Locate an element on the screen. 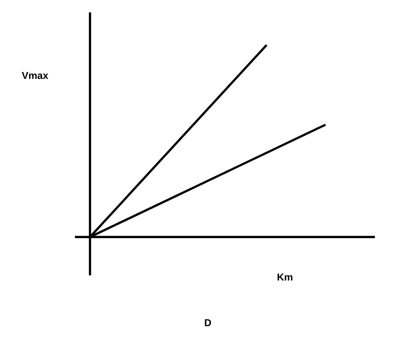 The image size is (394, 337). x-axis-title: Km is located at coordinates (285, 277).